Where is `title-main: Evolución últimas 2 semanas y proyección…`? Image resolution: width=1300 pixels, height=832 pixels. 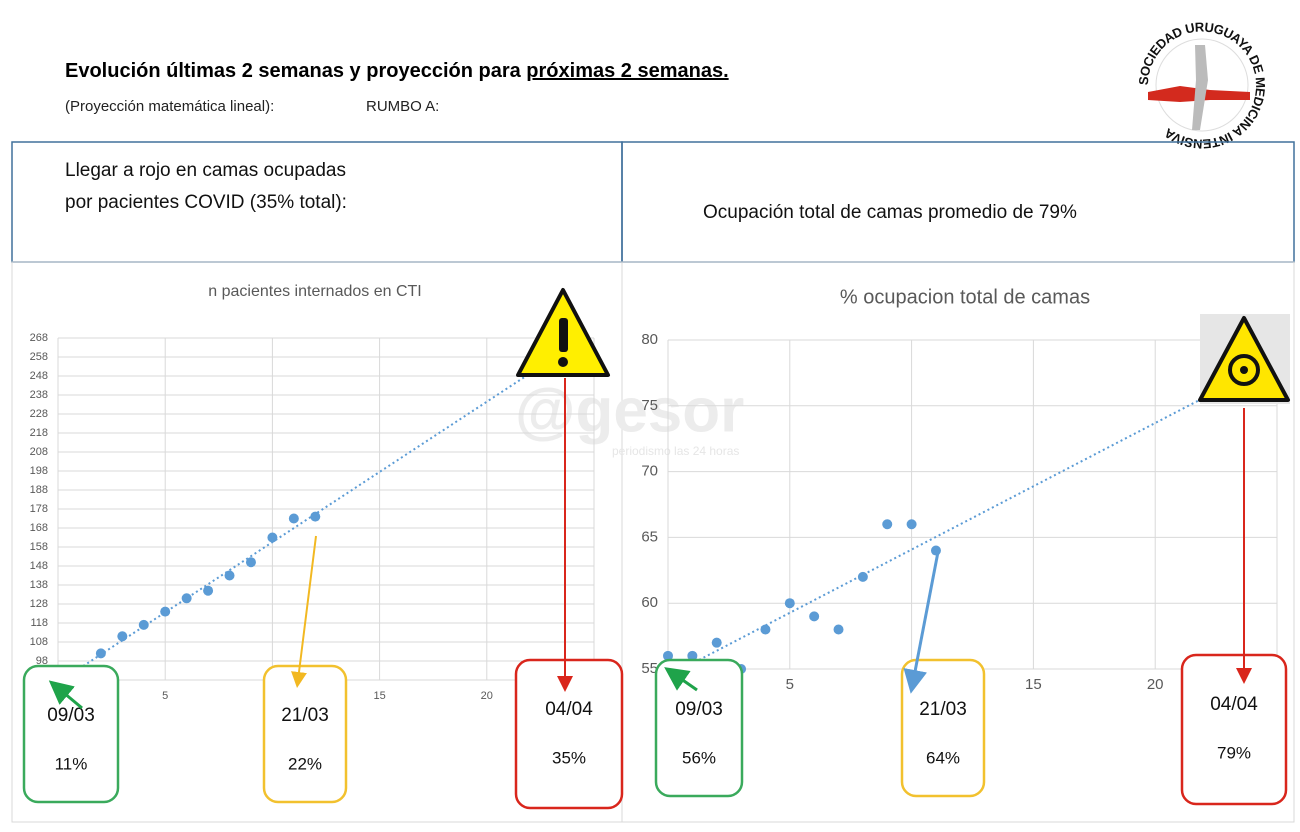
title-main: Evolución últimas 2 semanas y proyección… is located at coordinates (295, 71).